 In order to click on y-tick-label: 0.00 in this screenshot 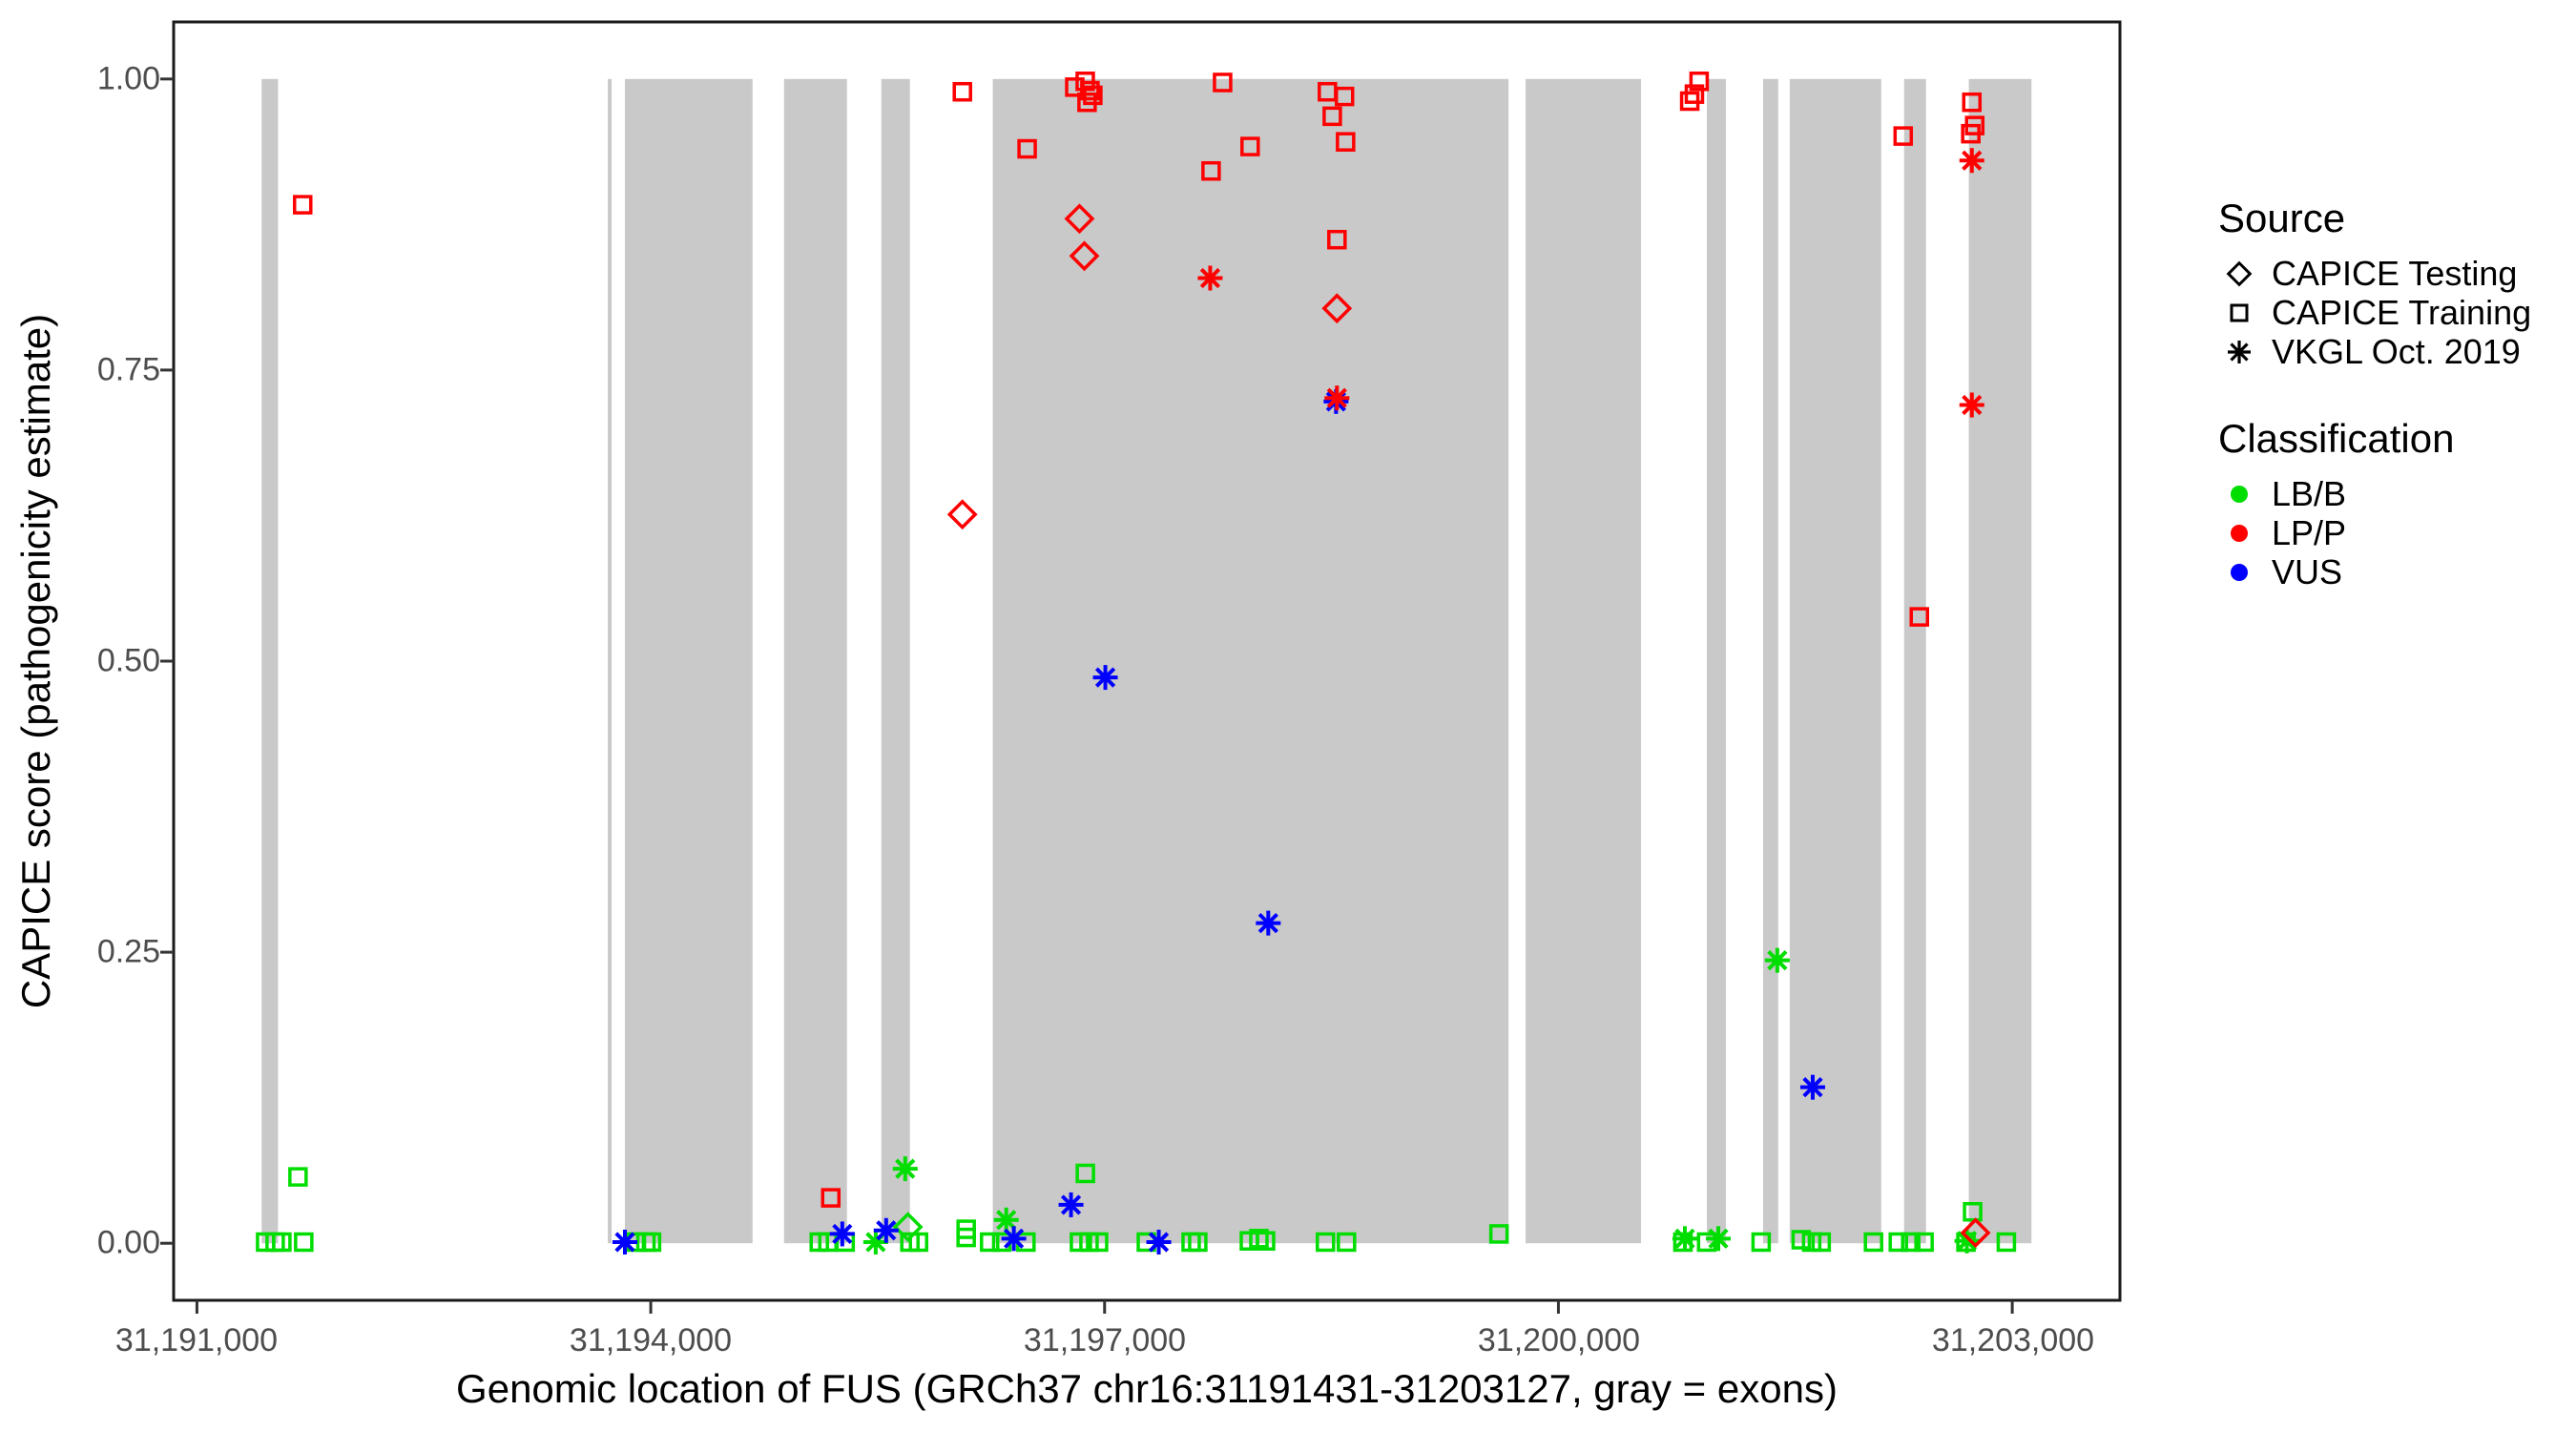, I will do `click(128, 1242)`.